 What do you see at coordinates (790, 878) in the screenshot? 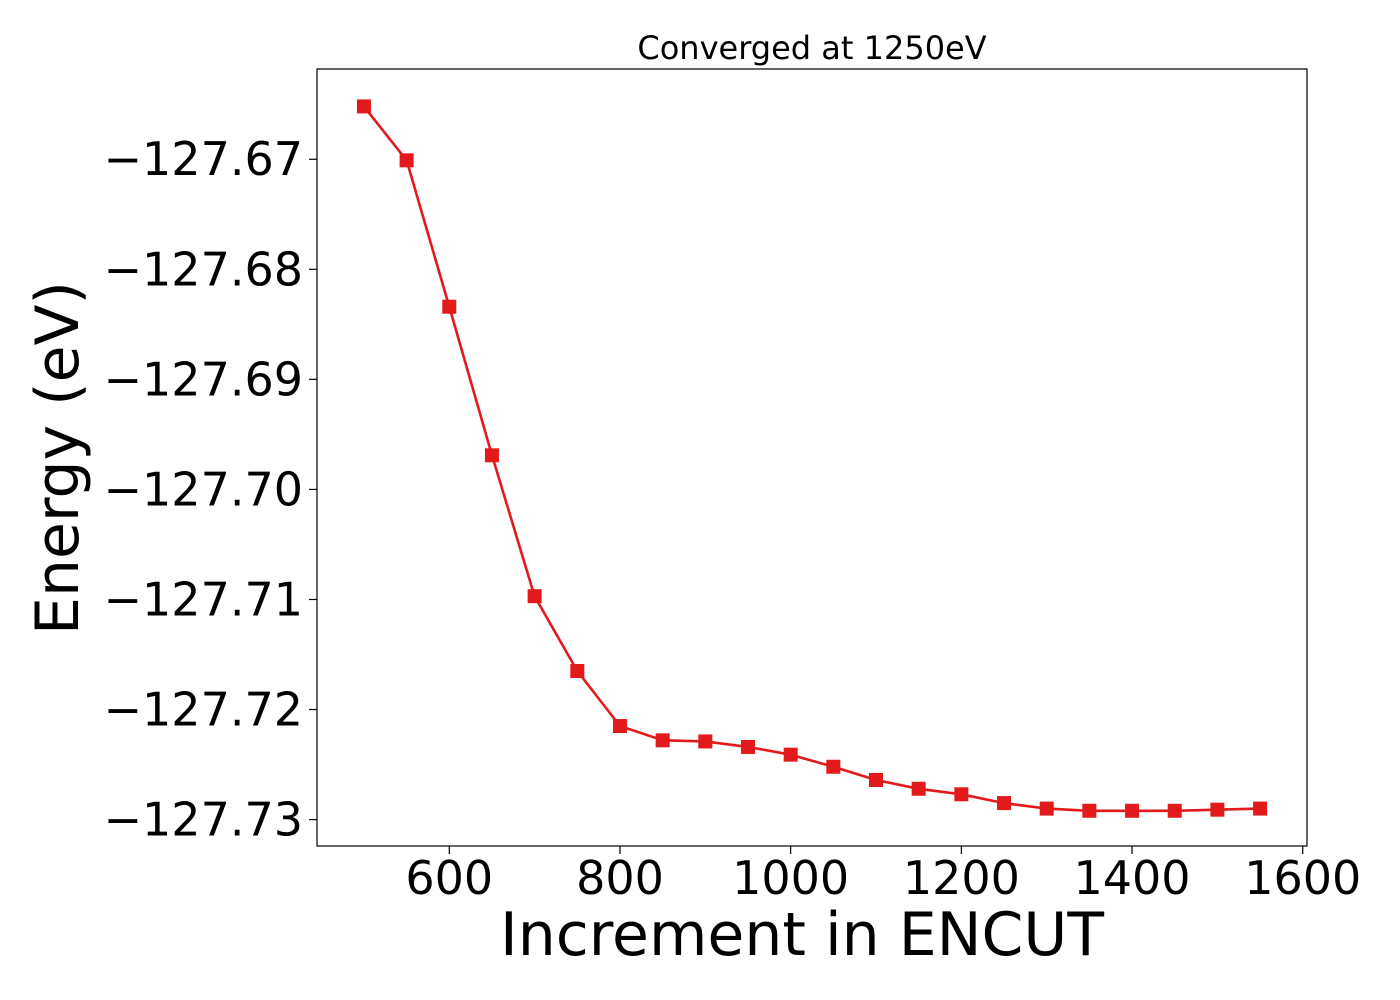
I see `x-tick-label: 1000` at bounding box center [790, 878].